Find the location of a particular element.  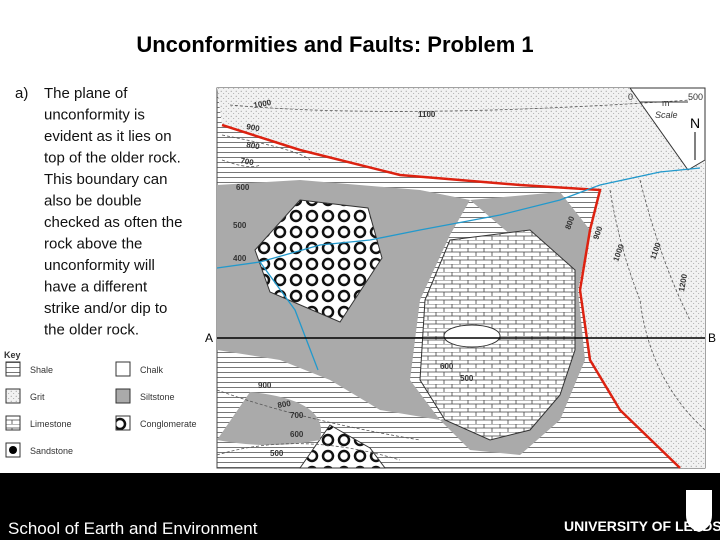

legend-label: Shale is located at coordinates (41, 370).